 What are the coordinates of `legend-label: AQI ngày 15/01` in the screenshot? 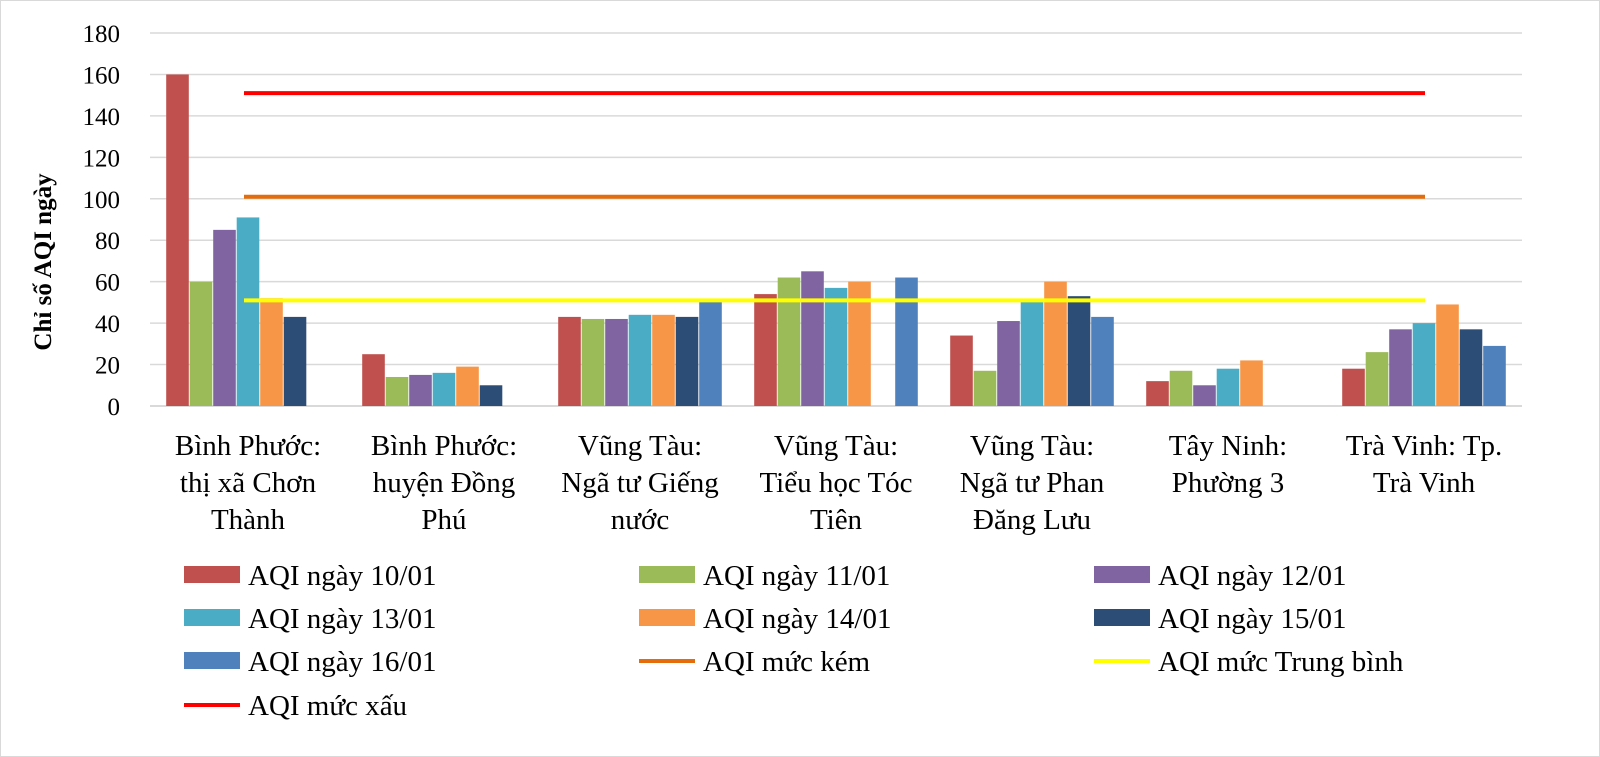 It's located at (1252, 619).